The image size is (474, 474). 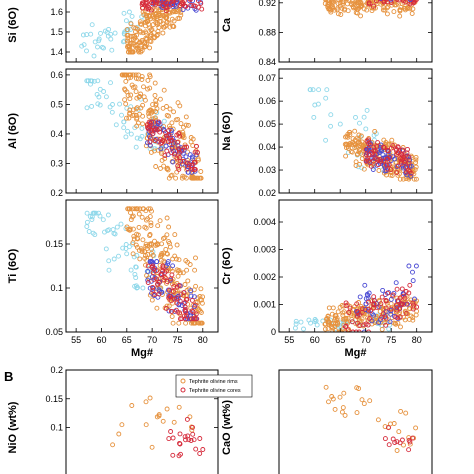 I want to click on plot-area-cao, so click(x=371, y=418).